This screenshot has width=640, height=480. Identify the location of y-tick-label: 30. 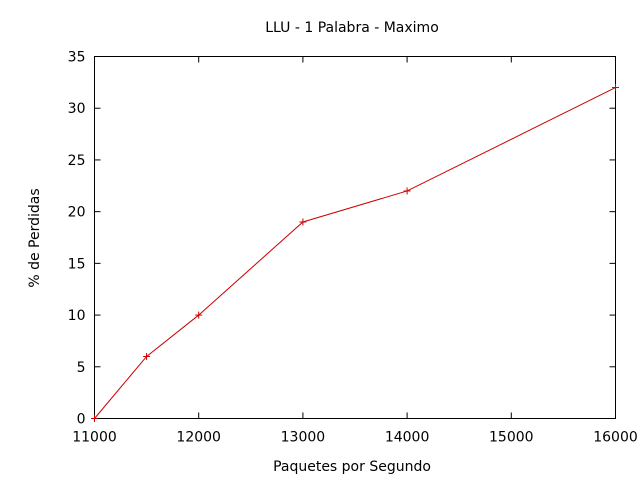
(77, 109).